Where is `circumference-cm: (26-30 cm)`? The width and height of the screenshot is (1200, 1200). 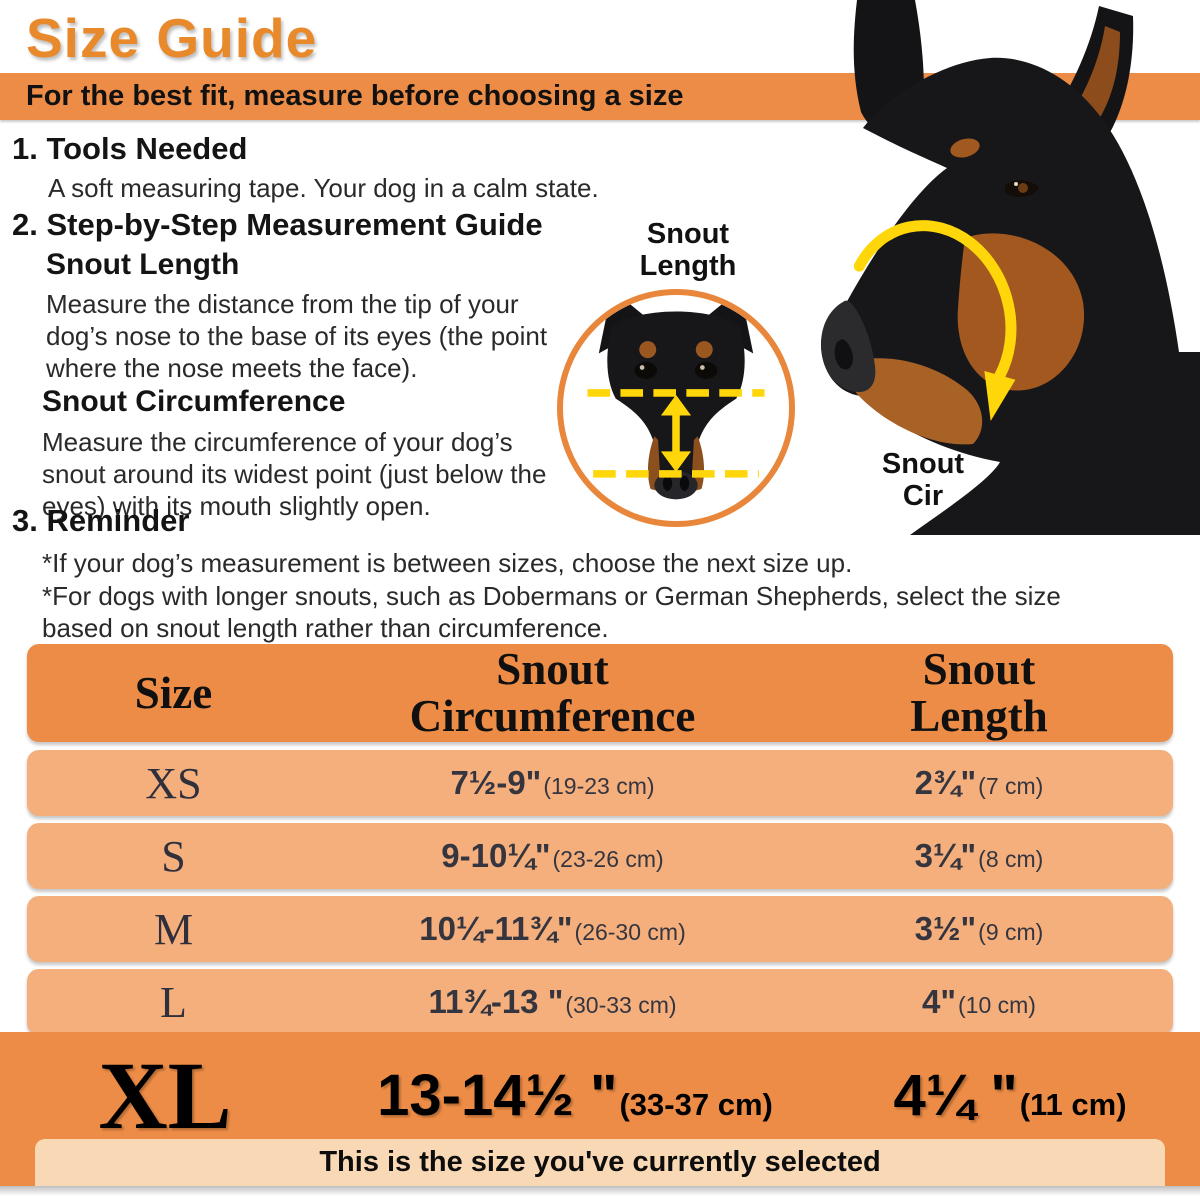
circumference-cm: (26-30 cm) is located at coordinates (630, 932).